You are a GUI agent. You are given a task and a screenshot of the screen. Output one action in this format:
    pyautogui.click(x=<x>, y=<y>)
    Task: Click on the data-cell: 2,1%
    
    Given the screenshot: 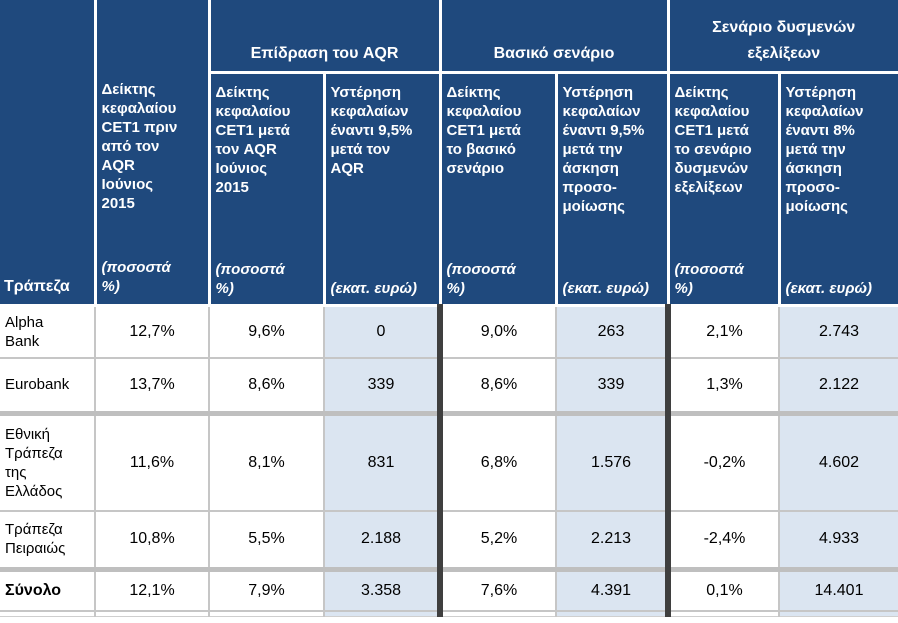 What is the action you would take?
    pyautogui.click(x=722, y=331)
    